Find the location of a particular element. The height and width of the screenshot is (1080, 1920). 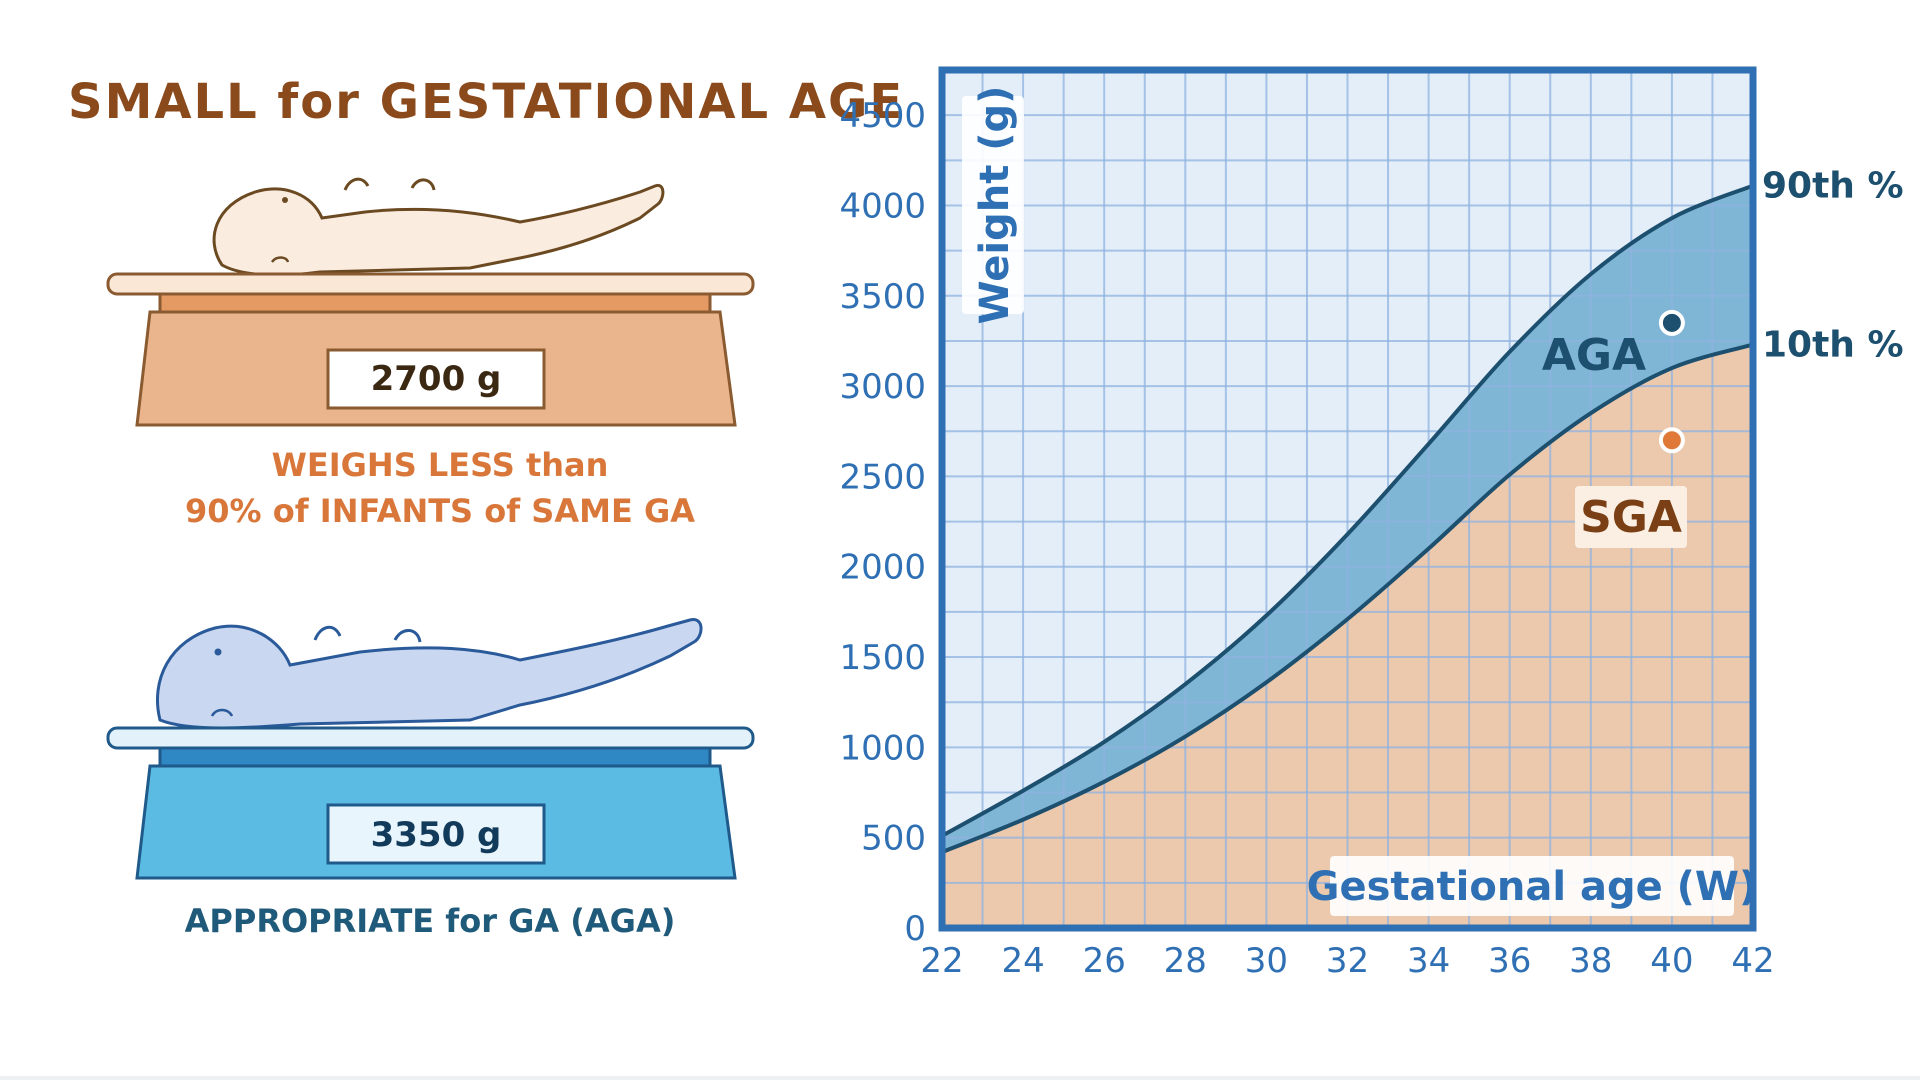

x-tick-label: 30 is located at coordinates (1266, 961).